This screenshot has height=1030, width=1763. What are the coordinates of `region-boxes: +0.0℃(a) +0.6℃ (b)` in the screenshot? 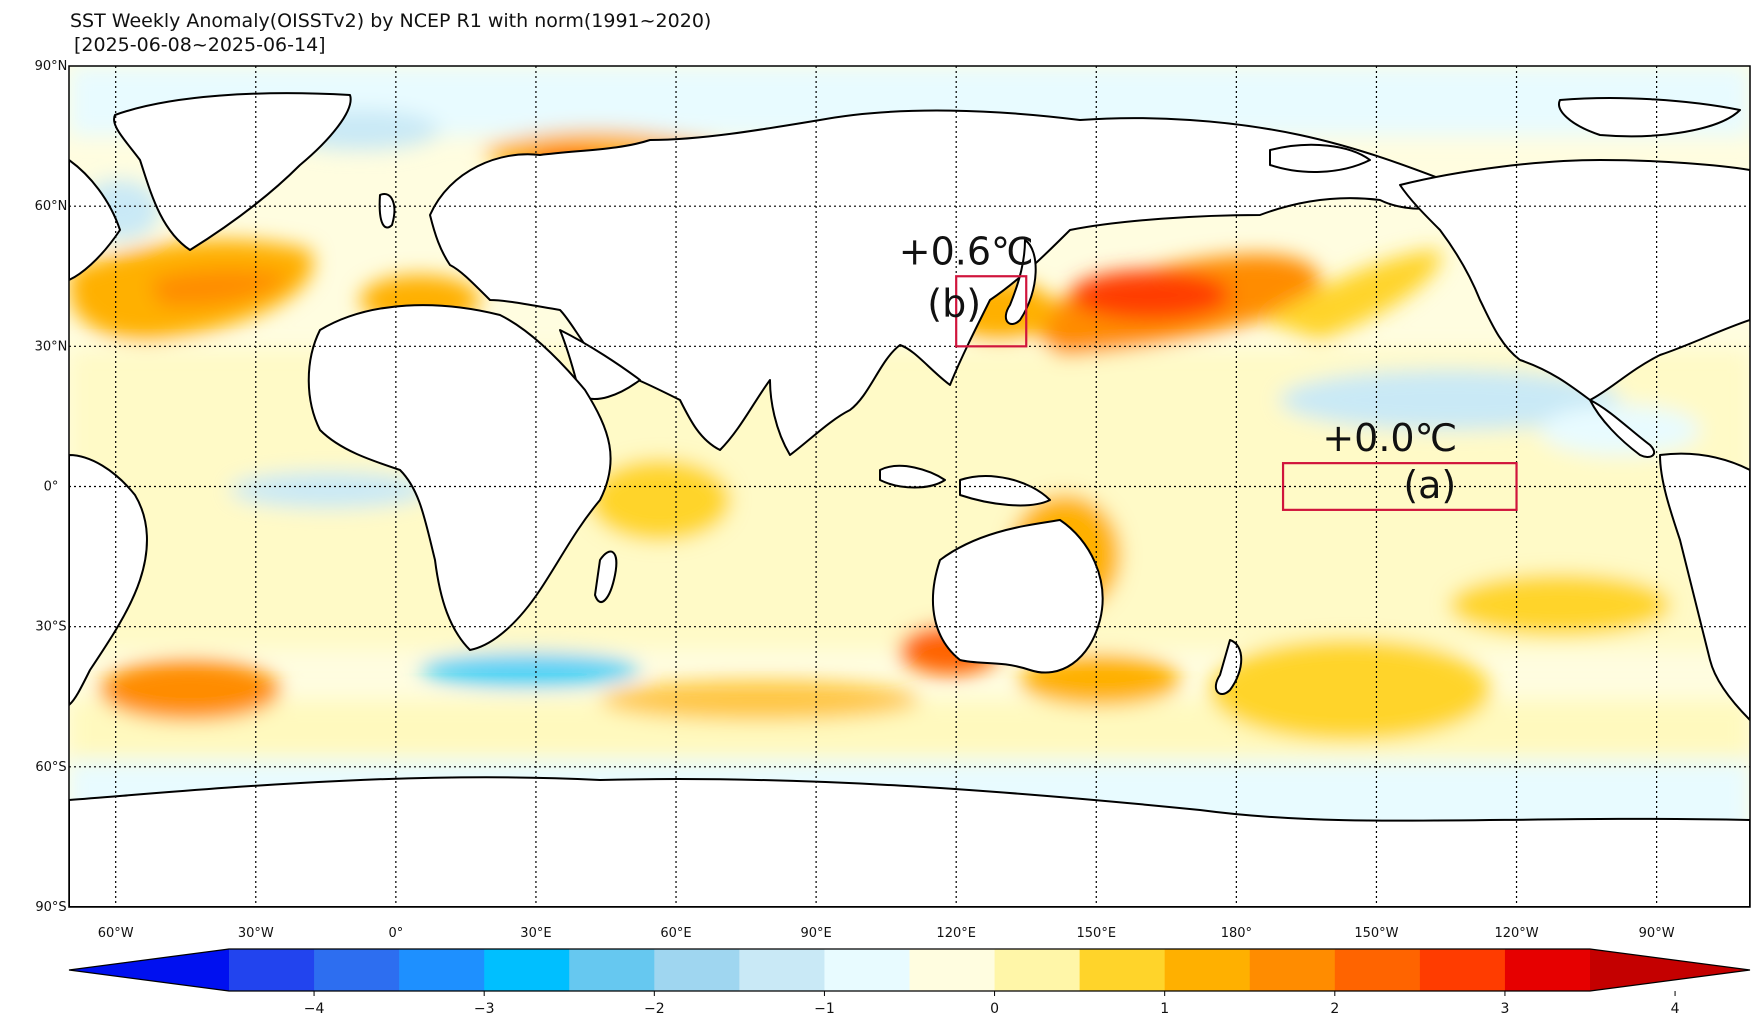 It's located at (1208, 370).